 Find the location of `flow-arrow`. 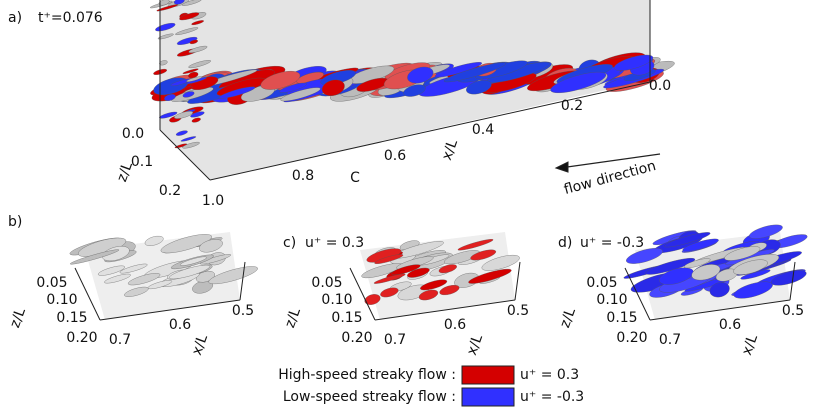

flow-arrow is located at coordinates (610, 161).